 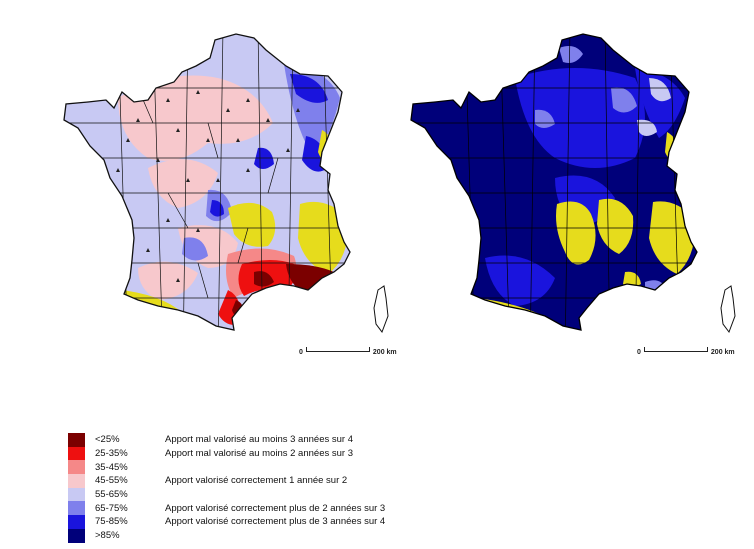 I want to click on legend-range: <25%, so click(x=107, y=440).